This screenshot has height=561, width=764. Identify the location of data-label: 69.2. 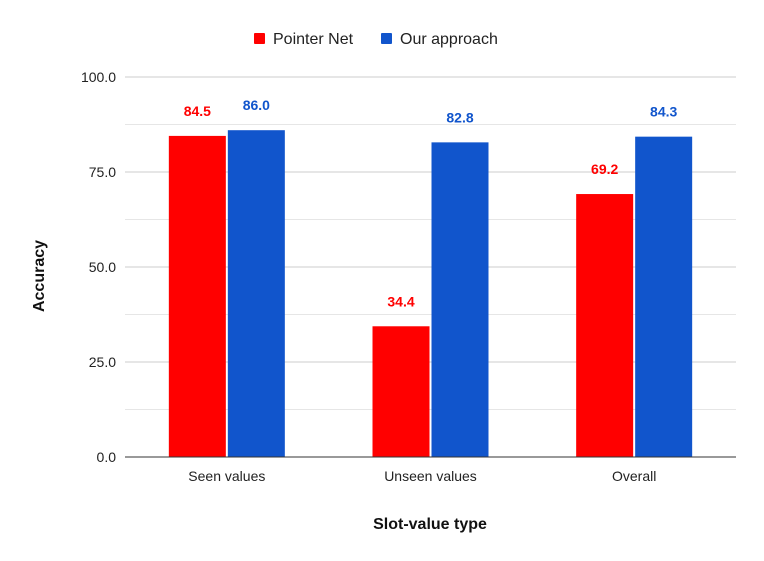
(604, 169).